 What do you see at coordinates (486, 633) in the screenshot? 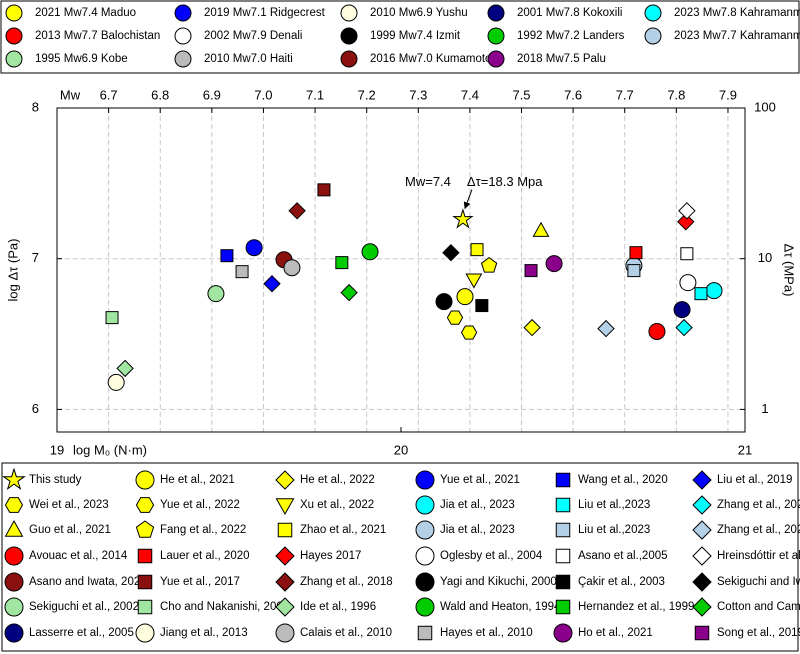
I see `legend-label: Hayes et al., 2010` at bounding box center [486, 633].